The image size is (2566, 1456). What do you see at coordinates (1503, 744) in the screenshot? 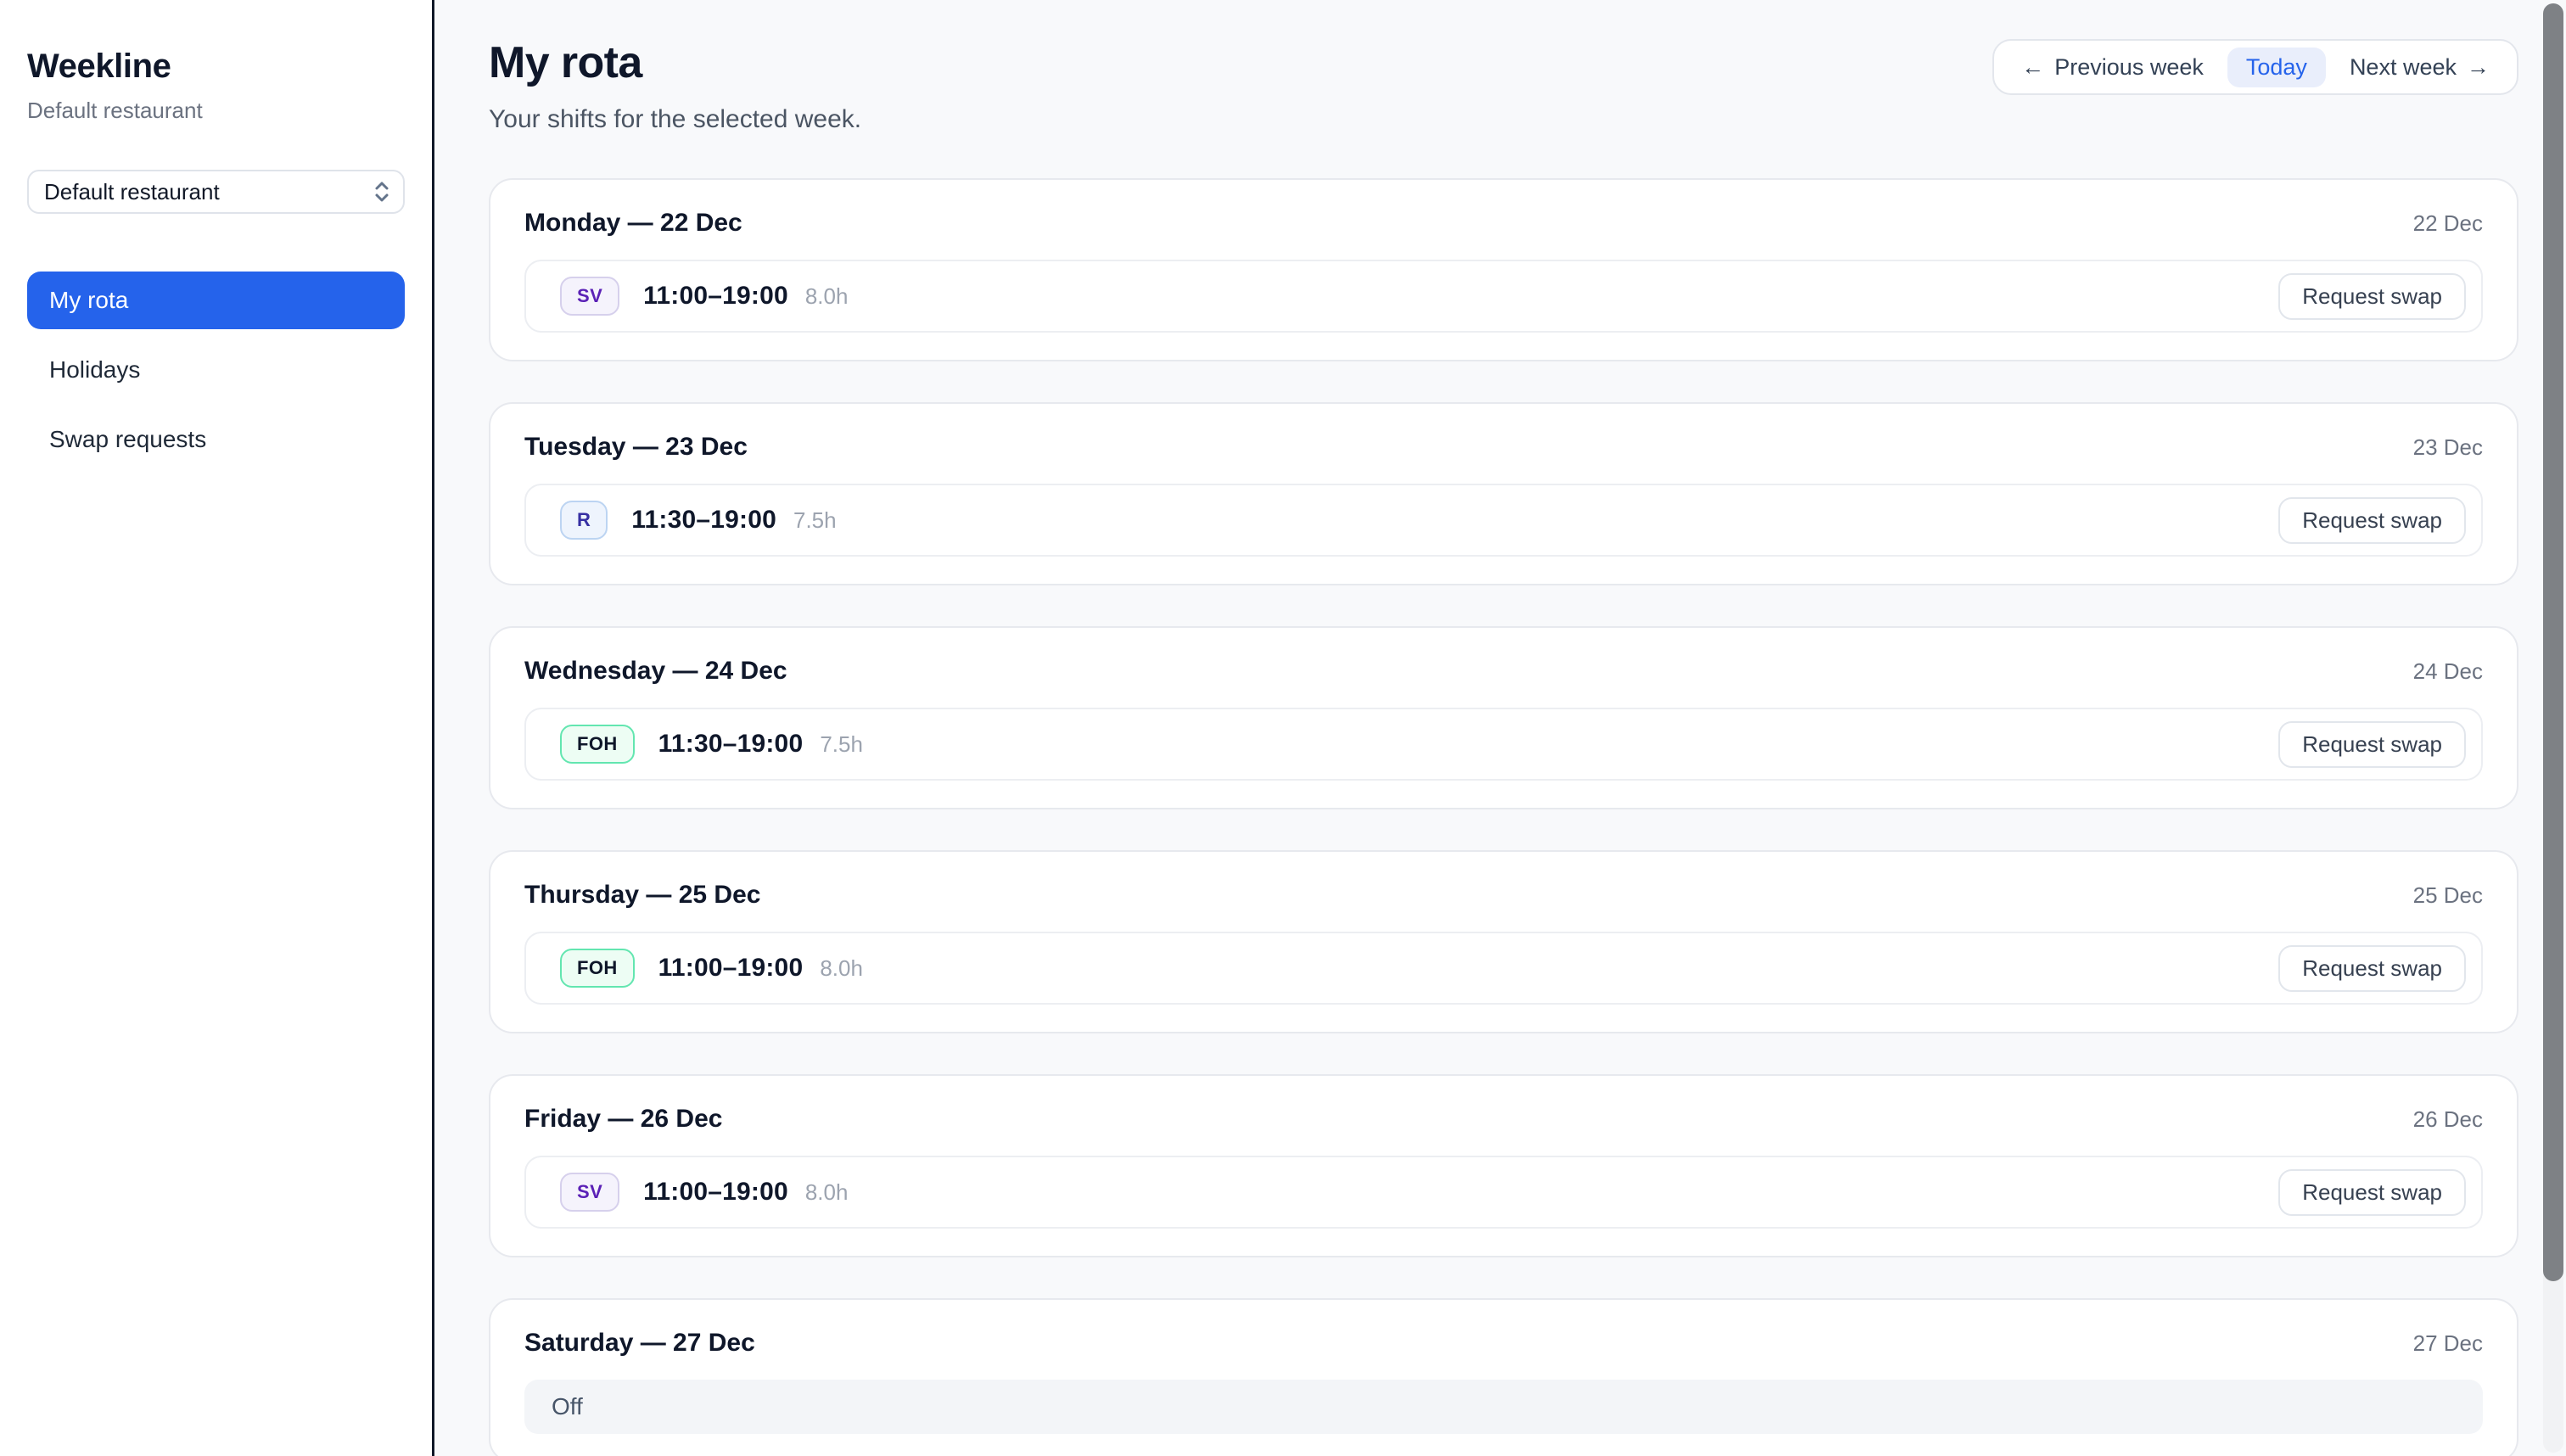
I see `shift-row: FOH 11:30–19:00 7.5h Request swap` at bounding box center [1503, 744].